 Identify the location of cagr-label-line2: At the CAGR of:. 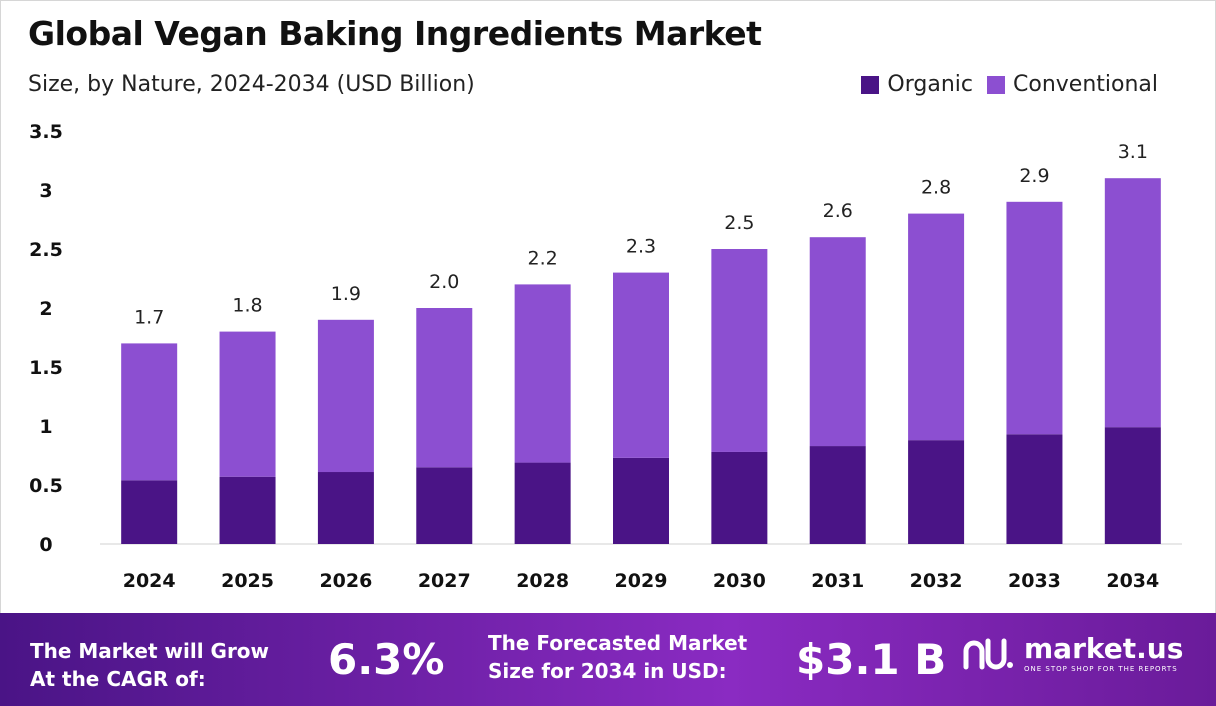
(118, 679).